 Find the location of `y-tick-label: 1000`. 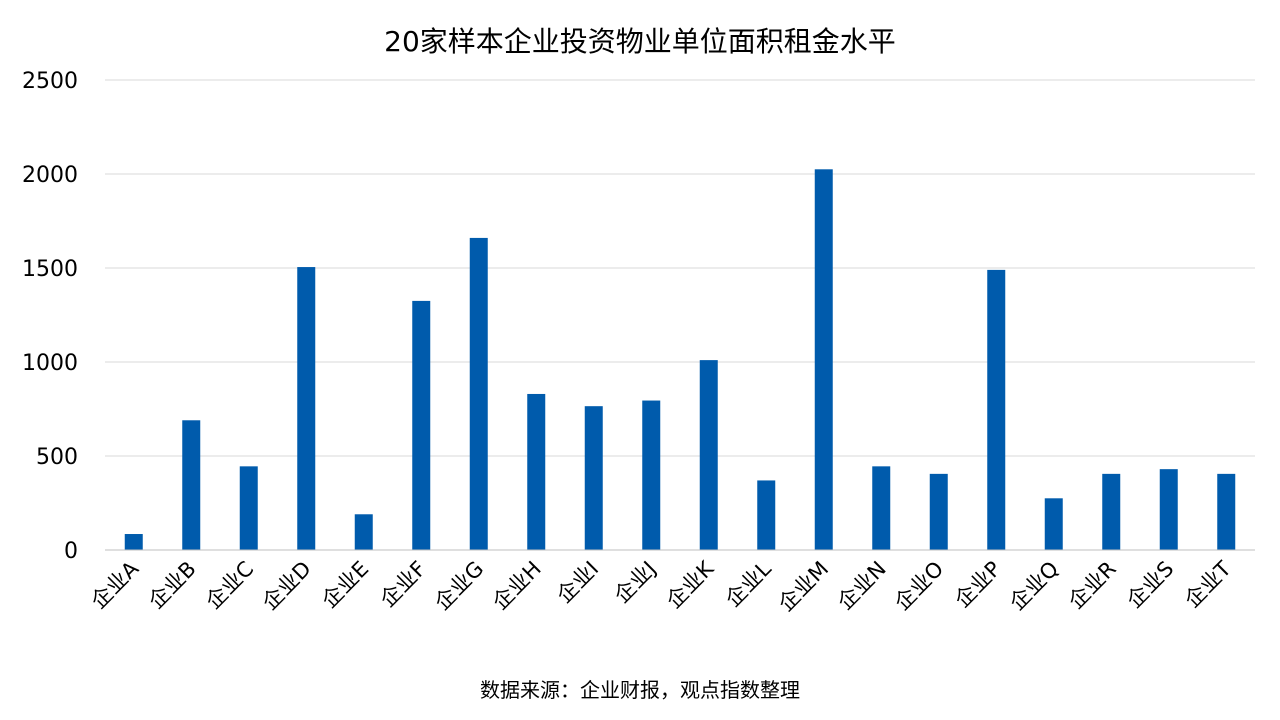

y-tick-label: 1000 is located at coordinates (50, 363).